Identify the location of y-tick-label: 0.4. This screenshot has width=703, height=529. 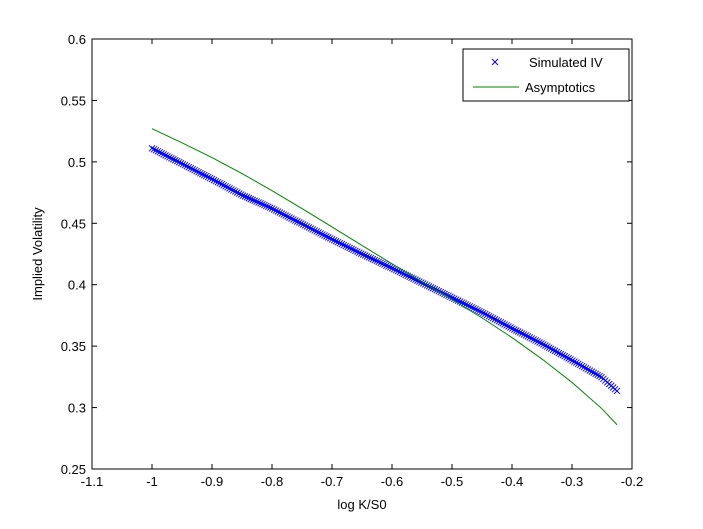
(77, 285).